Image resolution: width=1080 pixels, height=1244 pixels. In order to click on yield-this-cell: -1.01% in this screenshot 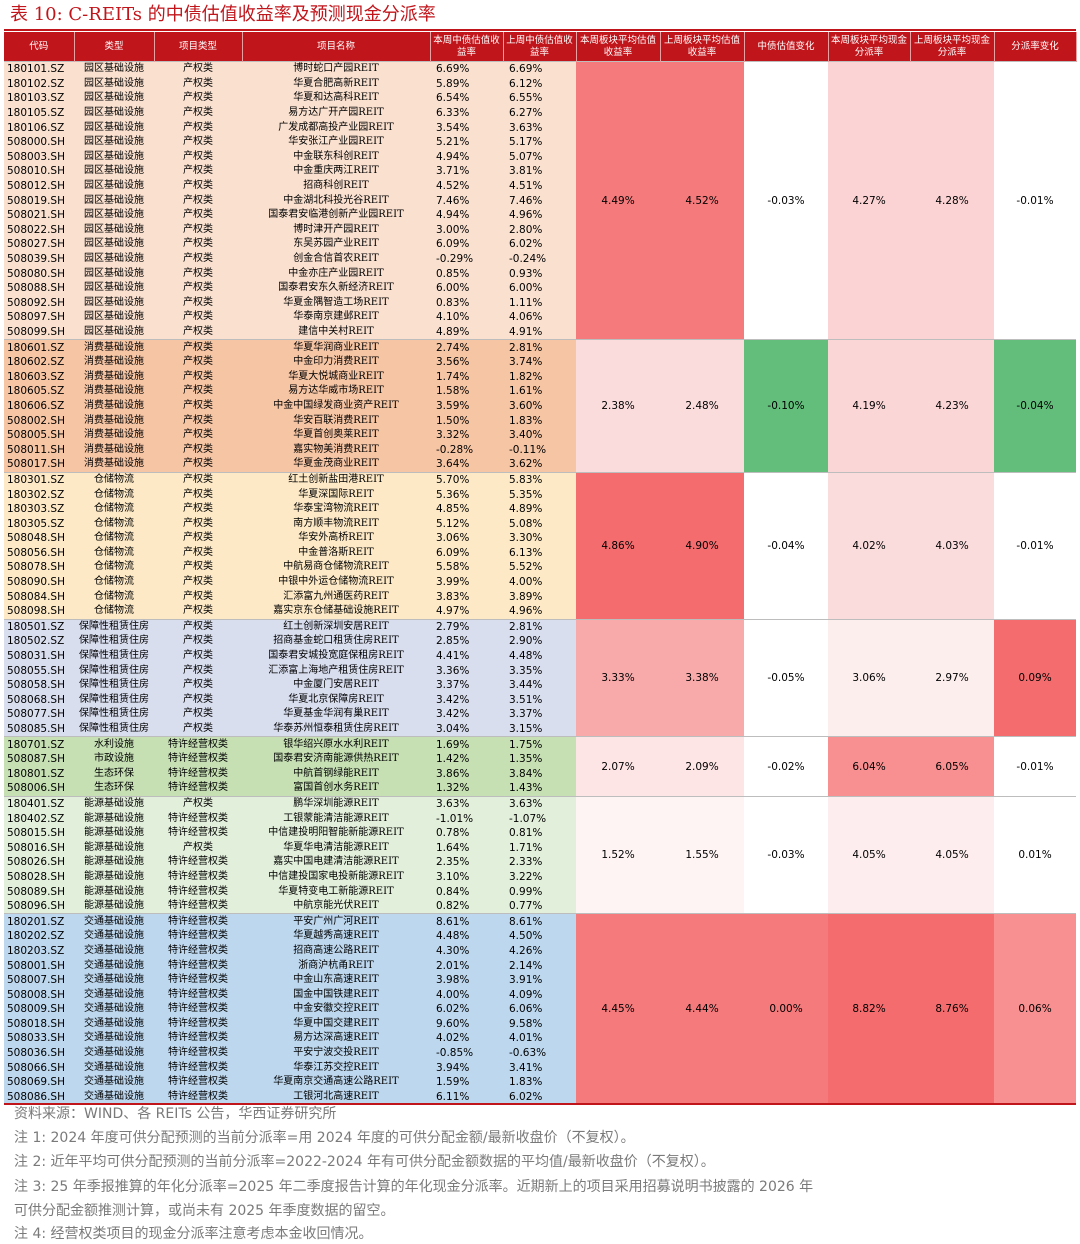, I will do `click(466, 818)`.